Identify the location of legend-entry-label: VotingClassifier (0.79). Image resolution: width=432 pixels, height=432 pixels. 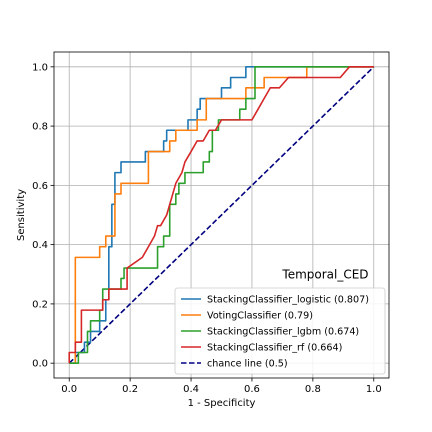
(260, 316).